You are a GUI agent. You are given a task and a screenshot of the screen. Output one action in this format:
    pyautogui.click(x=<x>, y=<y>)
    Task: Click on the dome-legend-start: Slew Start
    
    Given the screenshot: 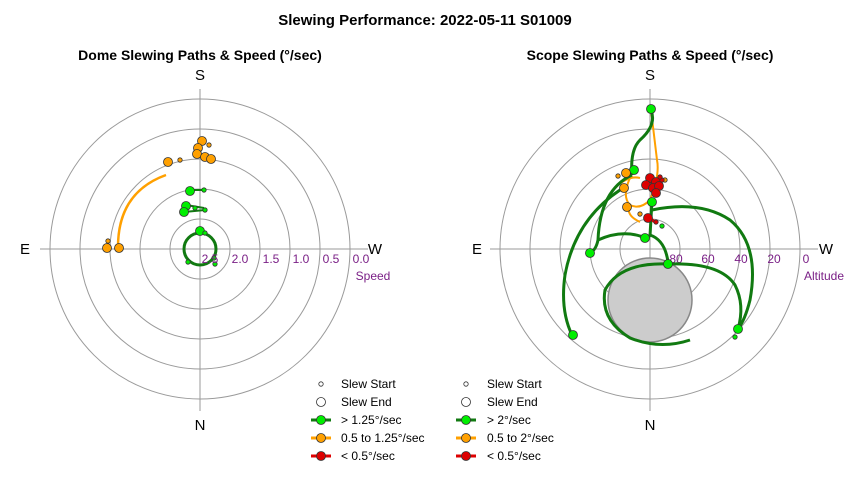 What is the action you would take?
    pyautogui.click(x=368, y=384)
    